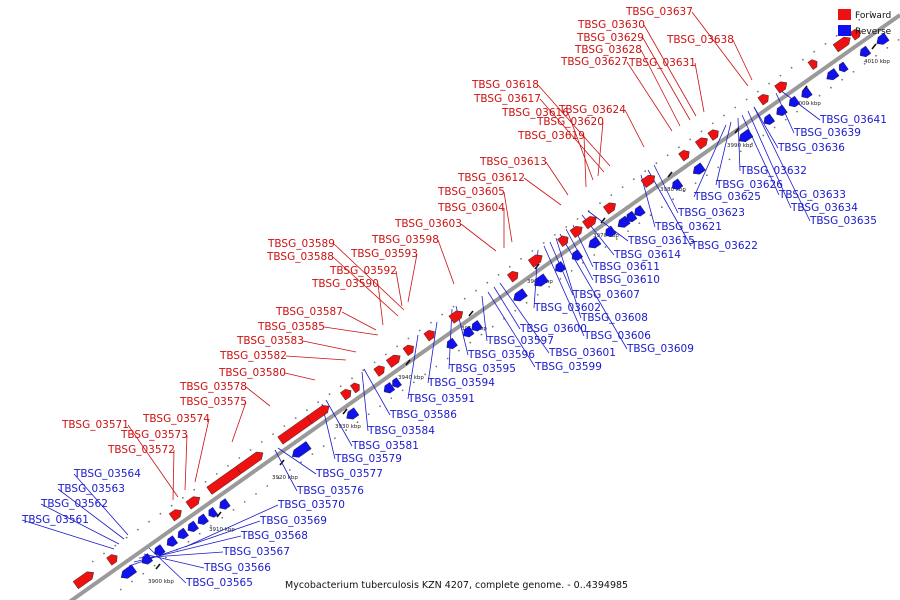  Describe the element at coordinates (513, 162) in the screenshot. I see `gene-label: TBSG_03613` at that location.